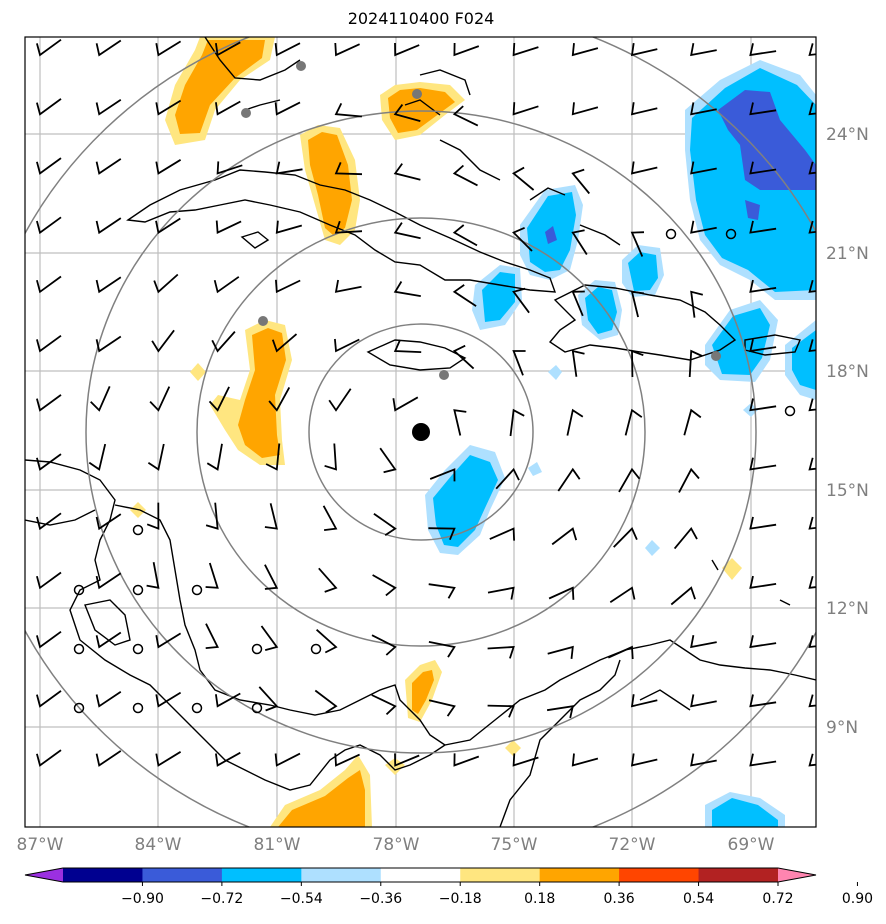 Image resolution: width=886 pixels, height=924 pixels. What do you see at coordinates (777, 899) in the screenshot?
I see `colorbar-tick-label: 0.72` at bounding box center [777, 899].